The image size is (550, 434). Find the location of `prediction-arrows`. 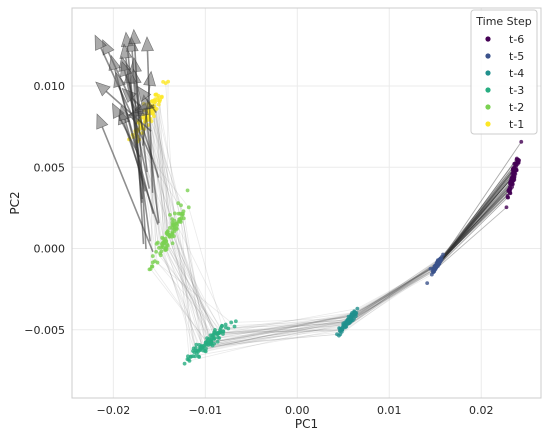

prediction-arrows is located at coordinates (127, 140).